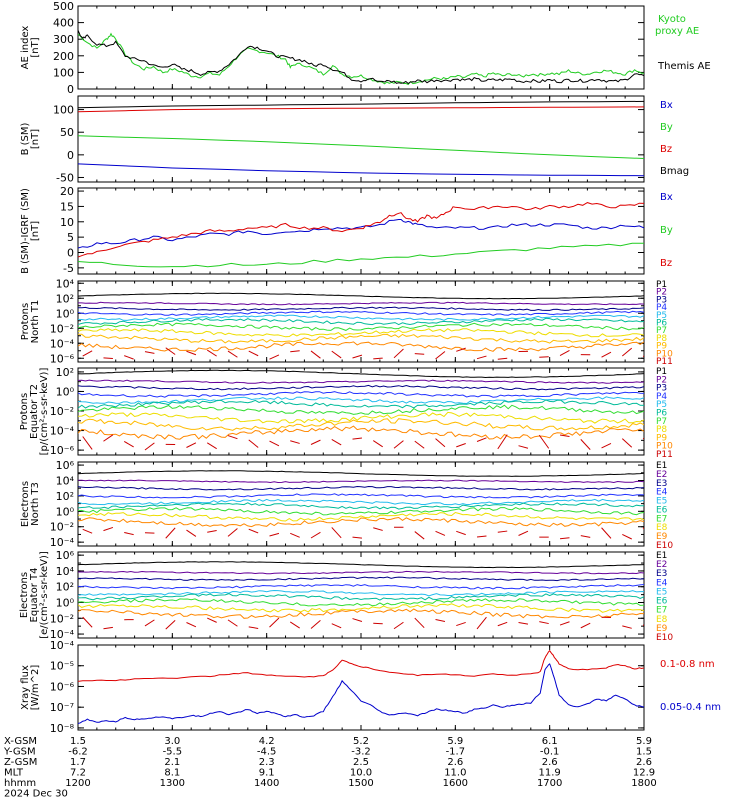 This screenshot has height=800, width=750. Describe the element at coordinates (361, 572) in the screenshot. I see `series-e2` at that location.